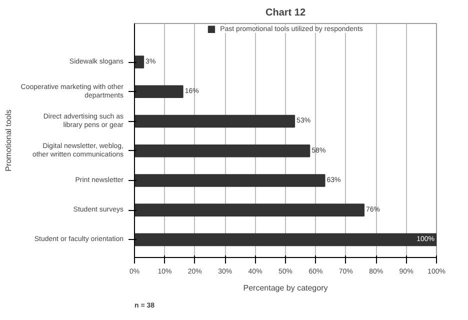  What do you see at coordinates (285, 288) in the screenshot?
I see `x-axis-title: Percentage by category` at bounding box center [285, 288].